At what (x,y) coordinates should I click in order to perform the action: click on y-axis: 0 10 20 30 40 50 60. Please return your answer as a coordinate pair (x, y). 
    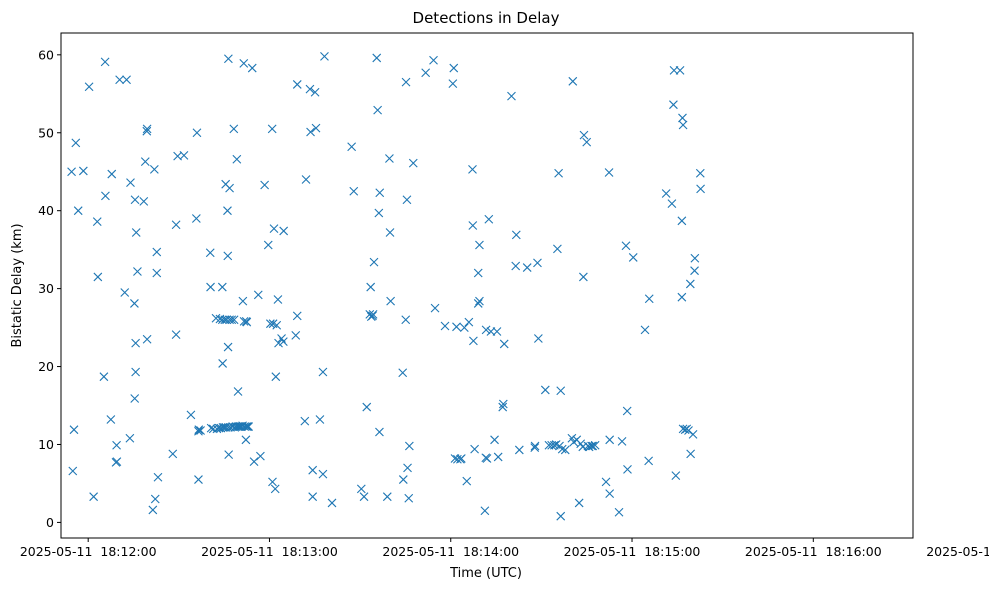
    Looking at the image, I should click on (49, 288).